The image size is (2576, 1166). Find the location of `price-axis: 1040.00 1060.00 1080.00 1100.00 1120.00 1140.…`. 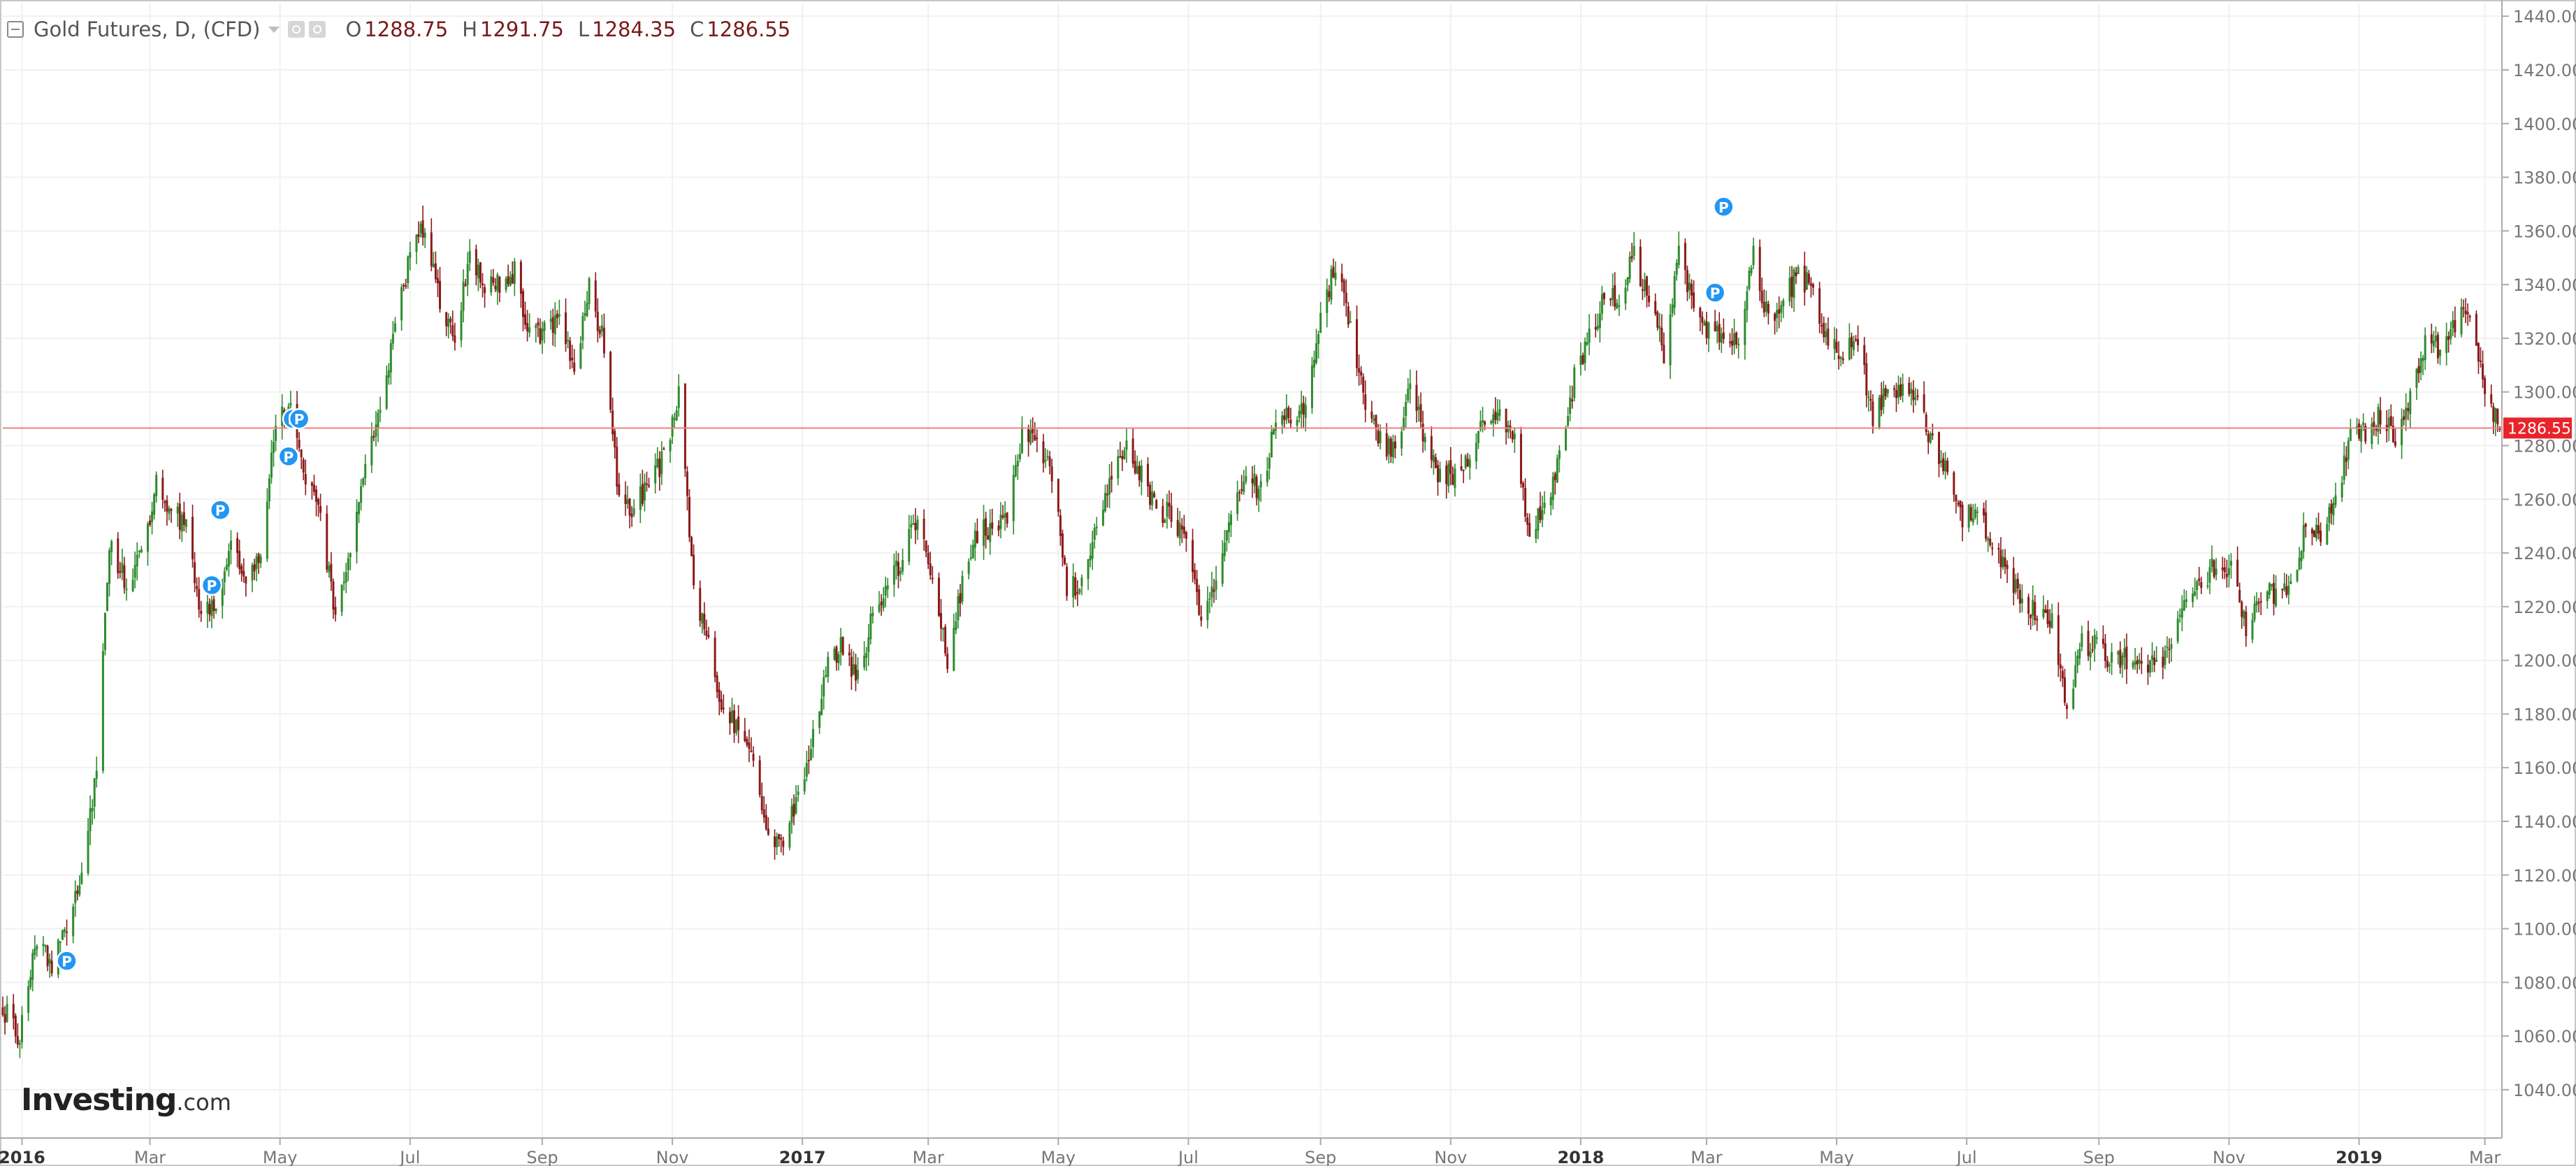

price-axis: 1040.00 1060.00 1080.00 1100.00 1120.00 1140.… is located at coordinates (2538, 569).